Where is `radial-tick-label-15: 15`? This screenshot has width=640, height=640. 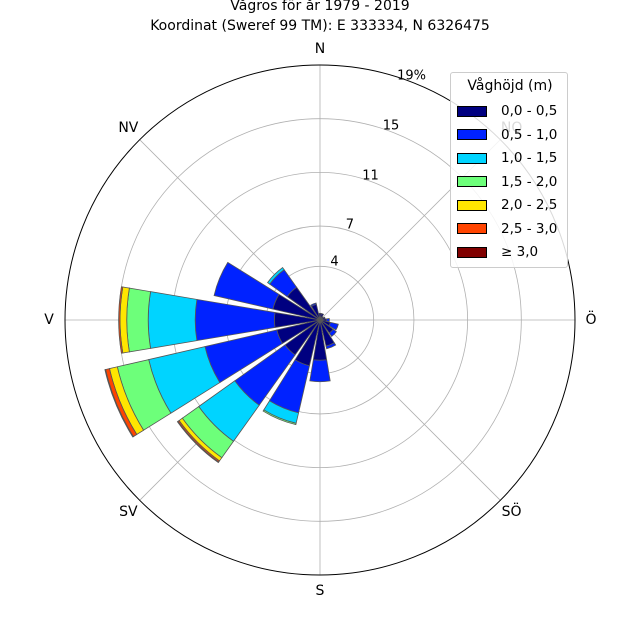 radial-tick-label-15: 15 is located at coordinates (391, 126).